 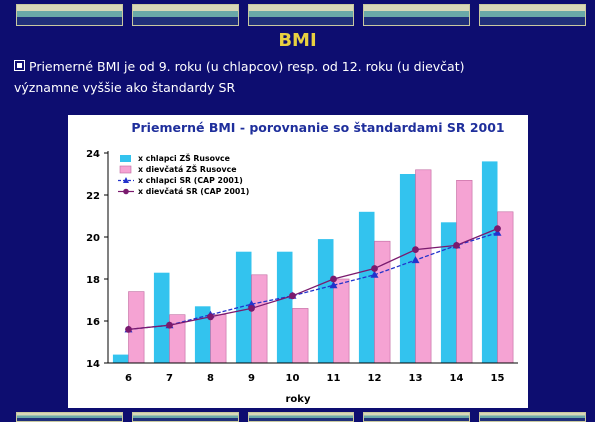 What do you see at coordinates (416, 378) in the screenshot?
I see `x-tick-label: 13` at bounding box center [416, 378].